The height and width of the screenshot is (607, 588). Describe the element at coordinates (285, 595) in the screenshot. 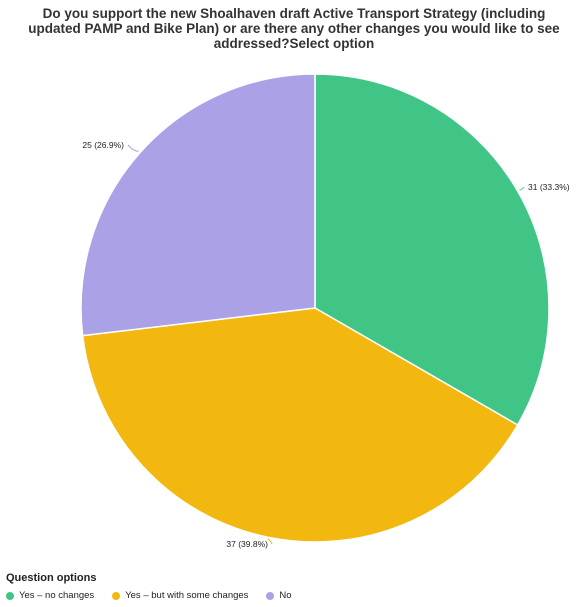

I see `legend-item-label: No` at that location.